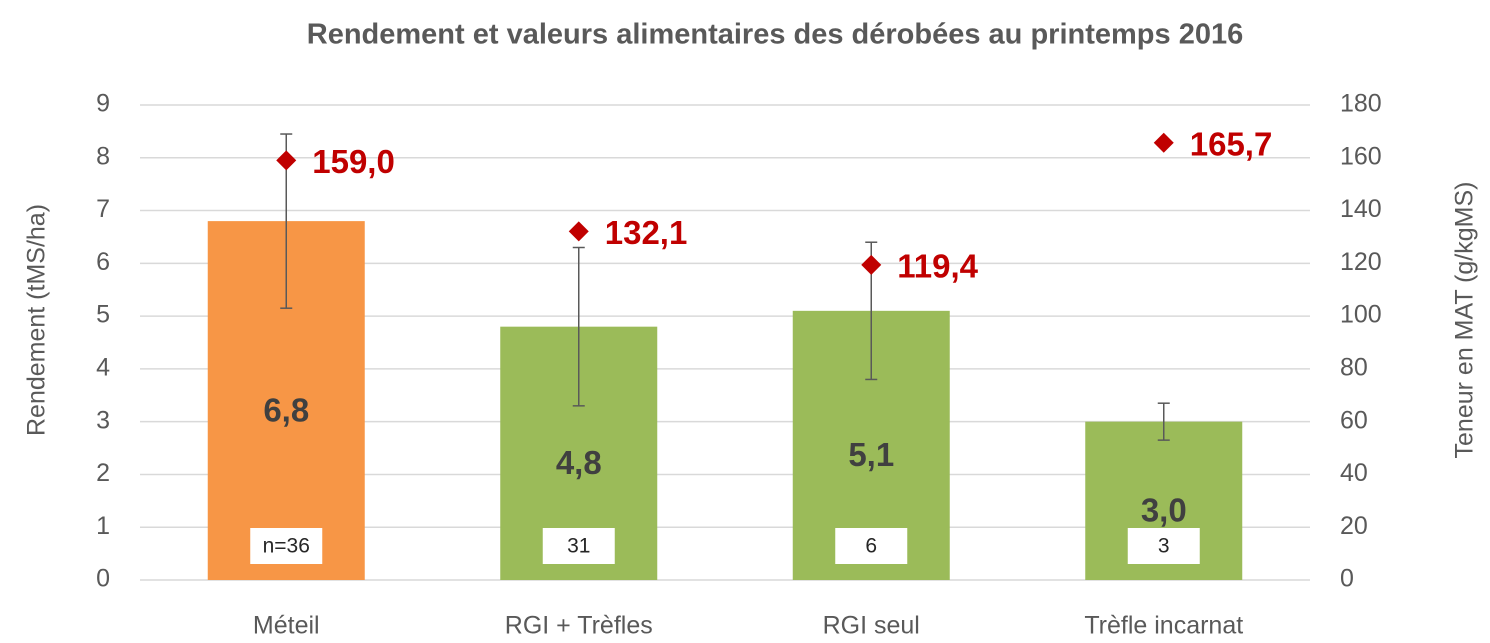  What do you see at coordinates (103, 315) in the screenshot?
I see `y-tick-label: 5` at bounding box center [103, 315].